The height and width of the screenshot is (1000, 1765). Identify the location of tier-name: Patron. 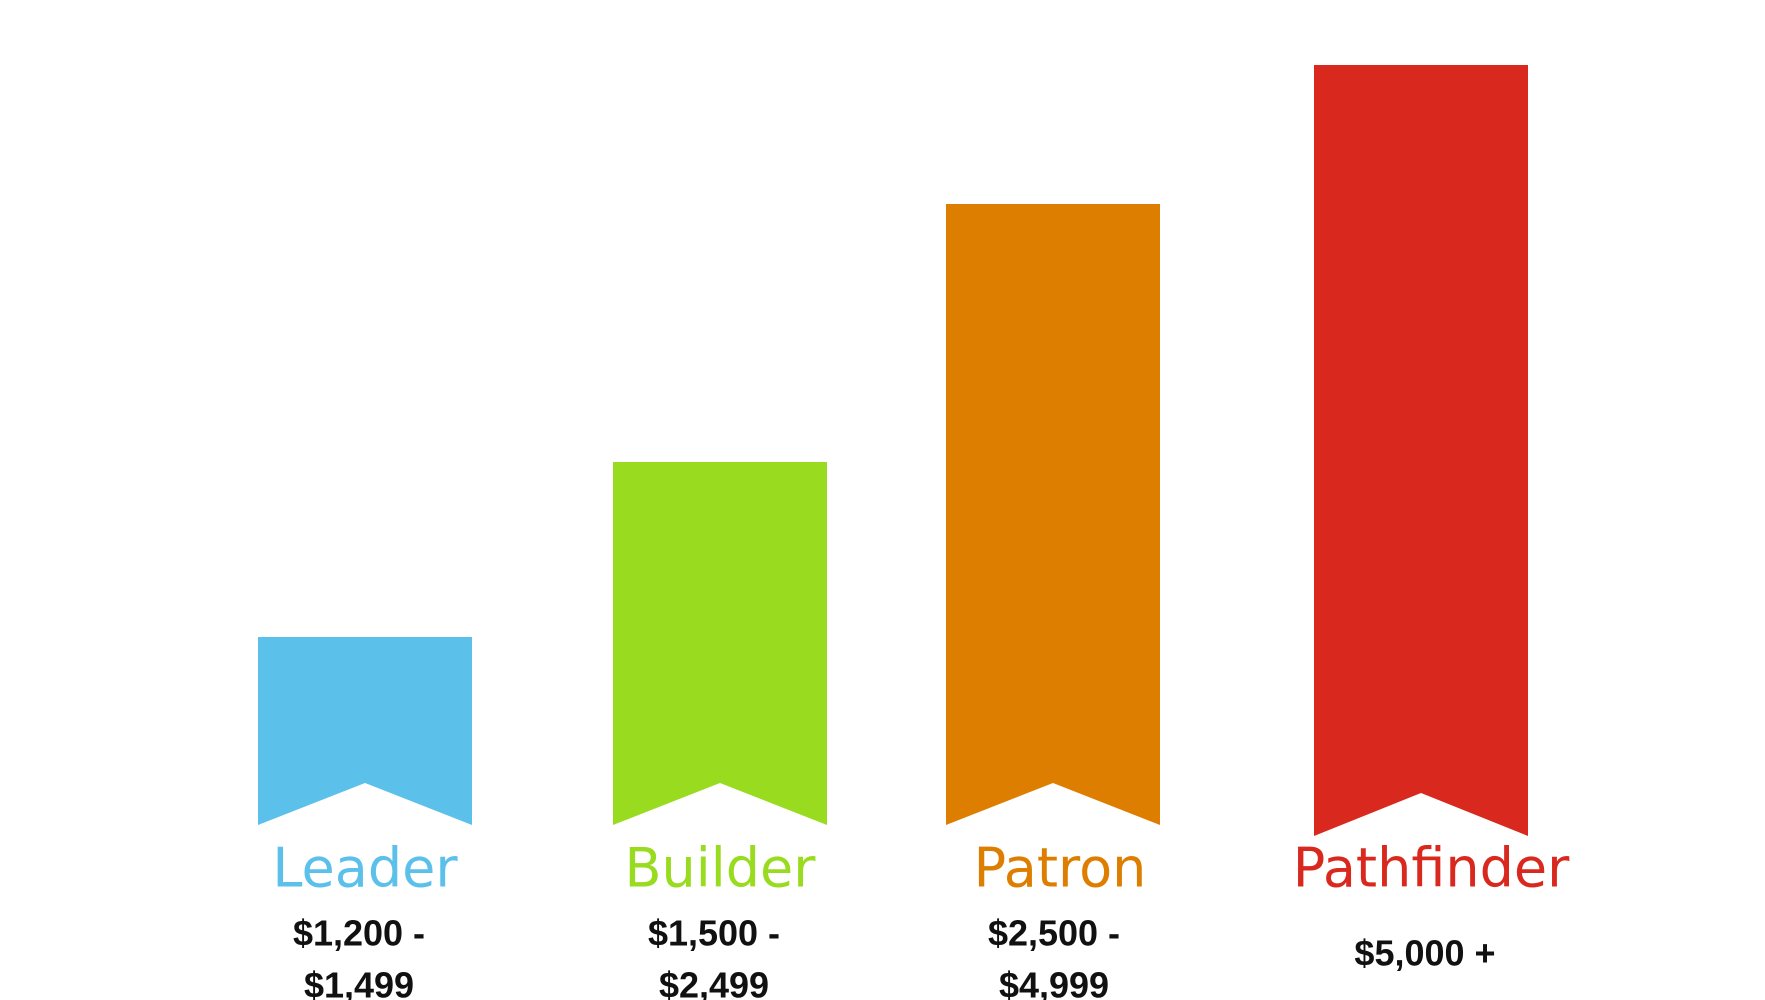
(1060, 868).